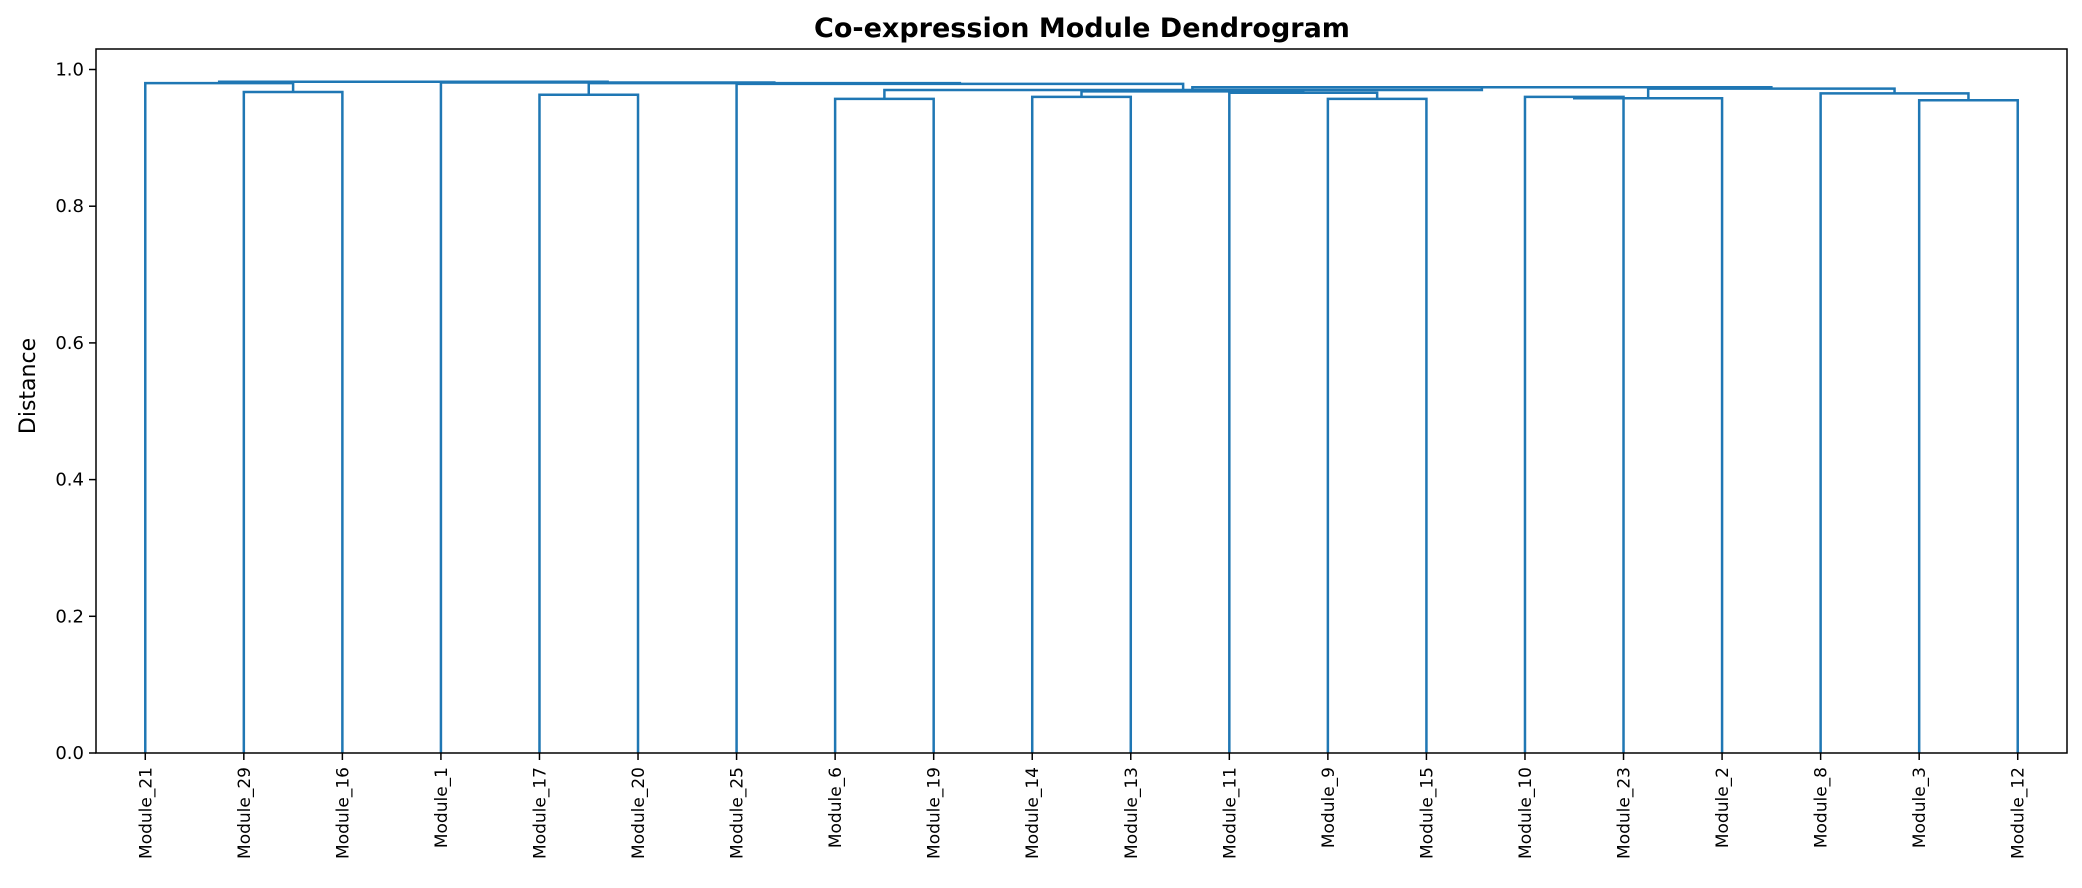  I want to click on leaf-label: Module_25, so click(738, 813).